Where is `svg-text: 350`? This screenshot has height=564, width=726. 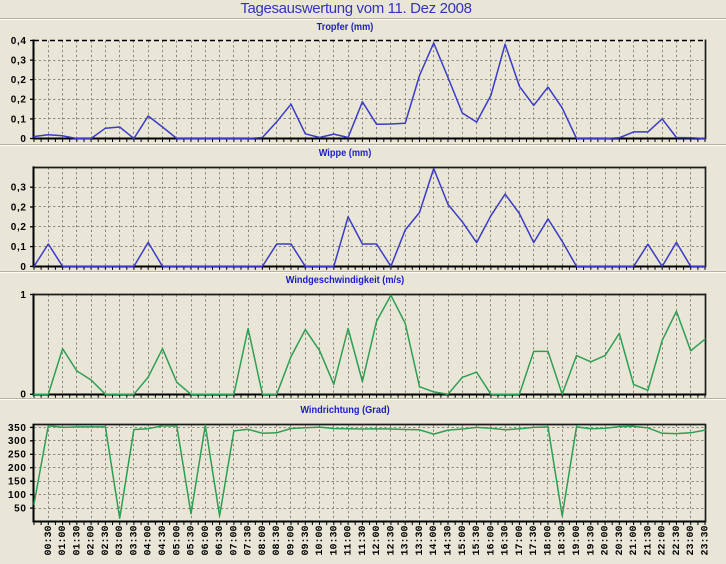 svg-text: 350 is located at coordinates (17, 428).